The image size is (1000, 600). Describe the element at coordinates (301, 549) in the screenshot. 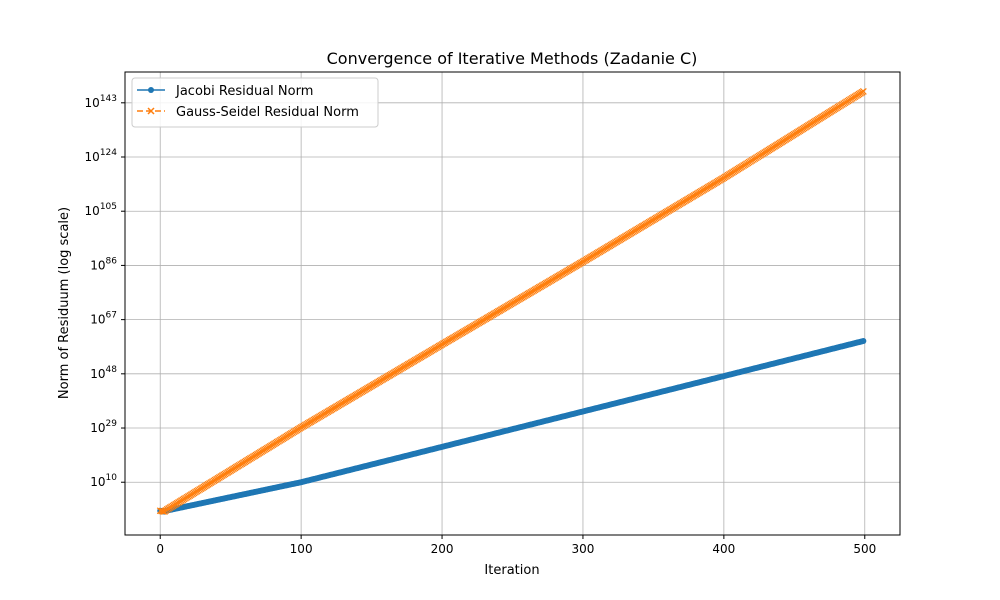

I see `x-tick-label: 100` at that location.